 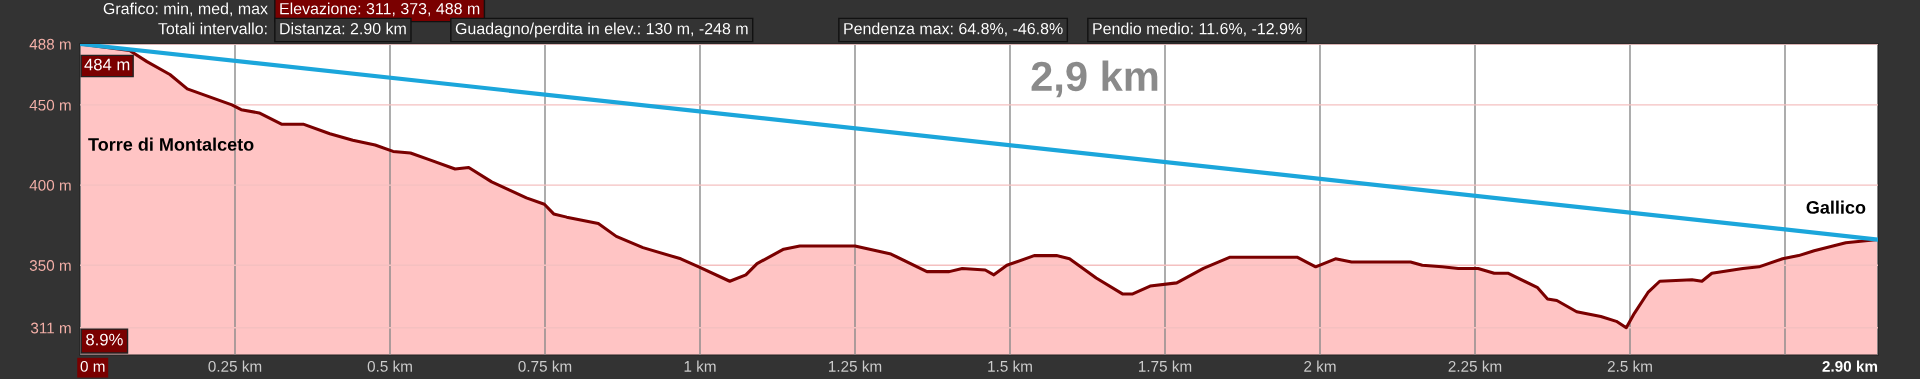 What do you see at coordinates (1010, 366) in the screenshot?
I see `x-tick-label: 1.5 km` at bounding box center [1010, 366].